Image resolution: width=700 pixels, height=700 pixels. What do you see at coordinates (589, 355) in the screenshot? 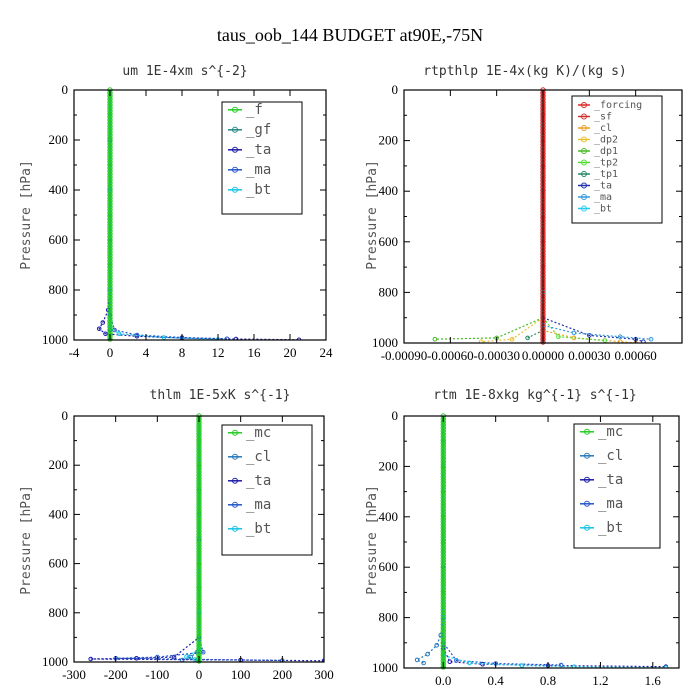
I see `x-tick-label: 0.00030` at bounding box center [589, 355].